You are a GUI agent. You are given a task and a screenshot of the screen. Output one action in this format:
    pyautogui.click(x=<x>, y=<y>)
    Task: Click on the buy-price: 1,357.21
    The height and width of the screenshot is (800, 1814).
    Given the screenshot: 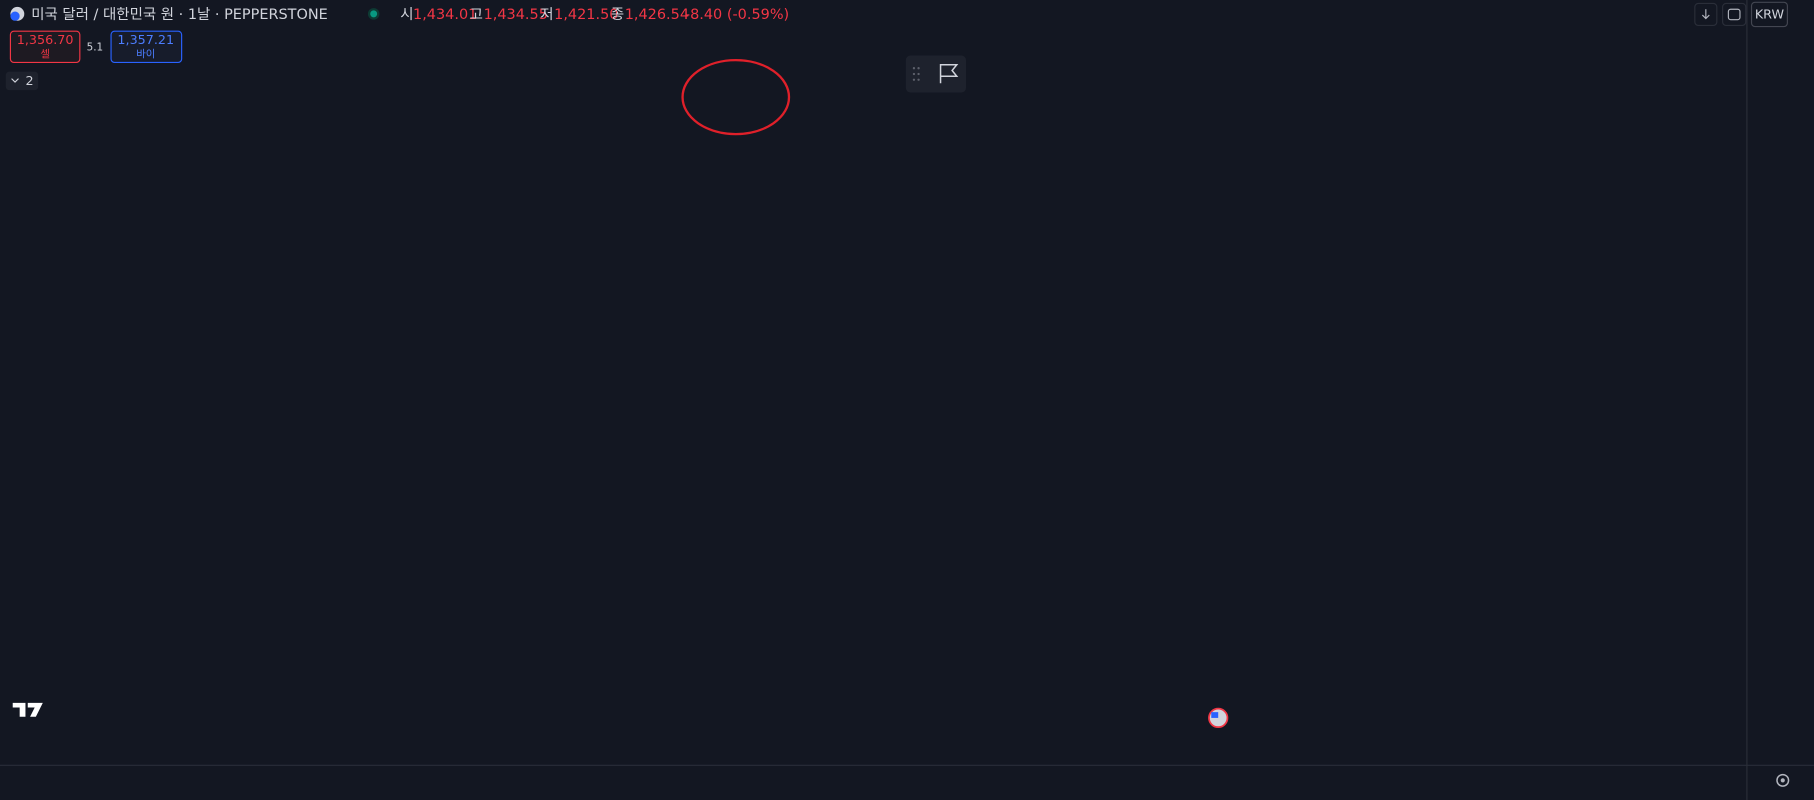 What is the action you would take?
    pyautogui.click(x=145, y=39)
    